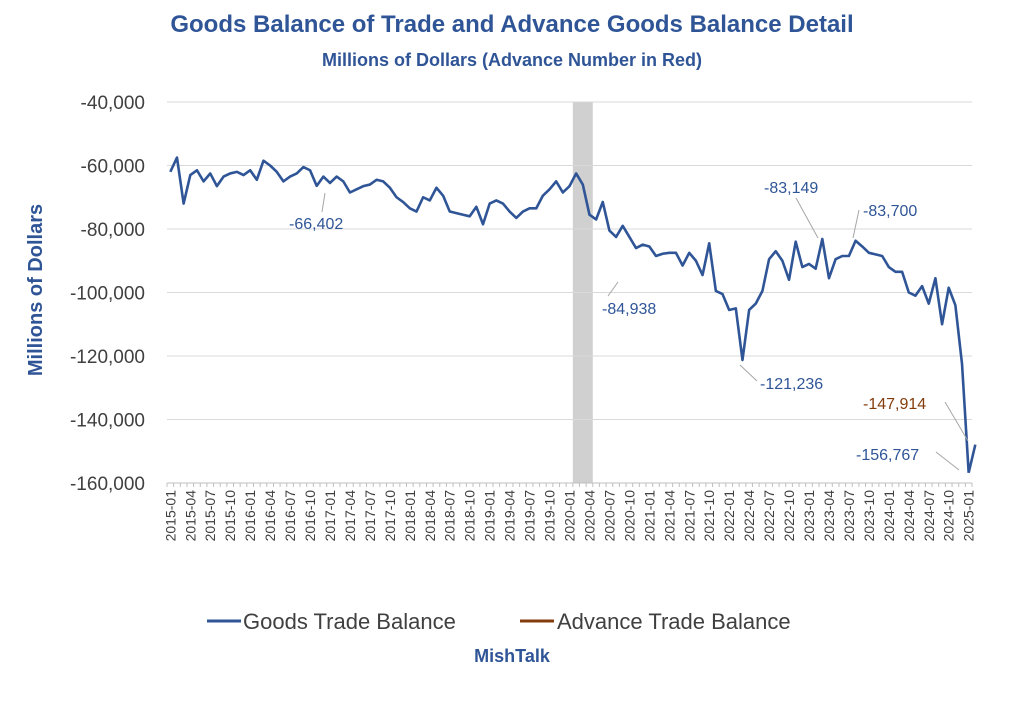  I want to click on x-tick-label: 2021-07, so click(689, 516).